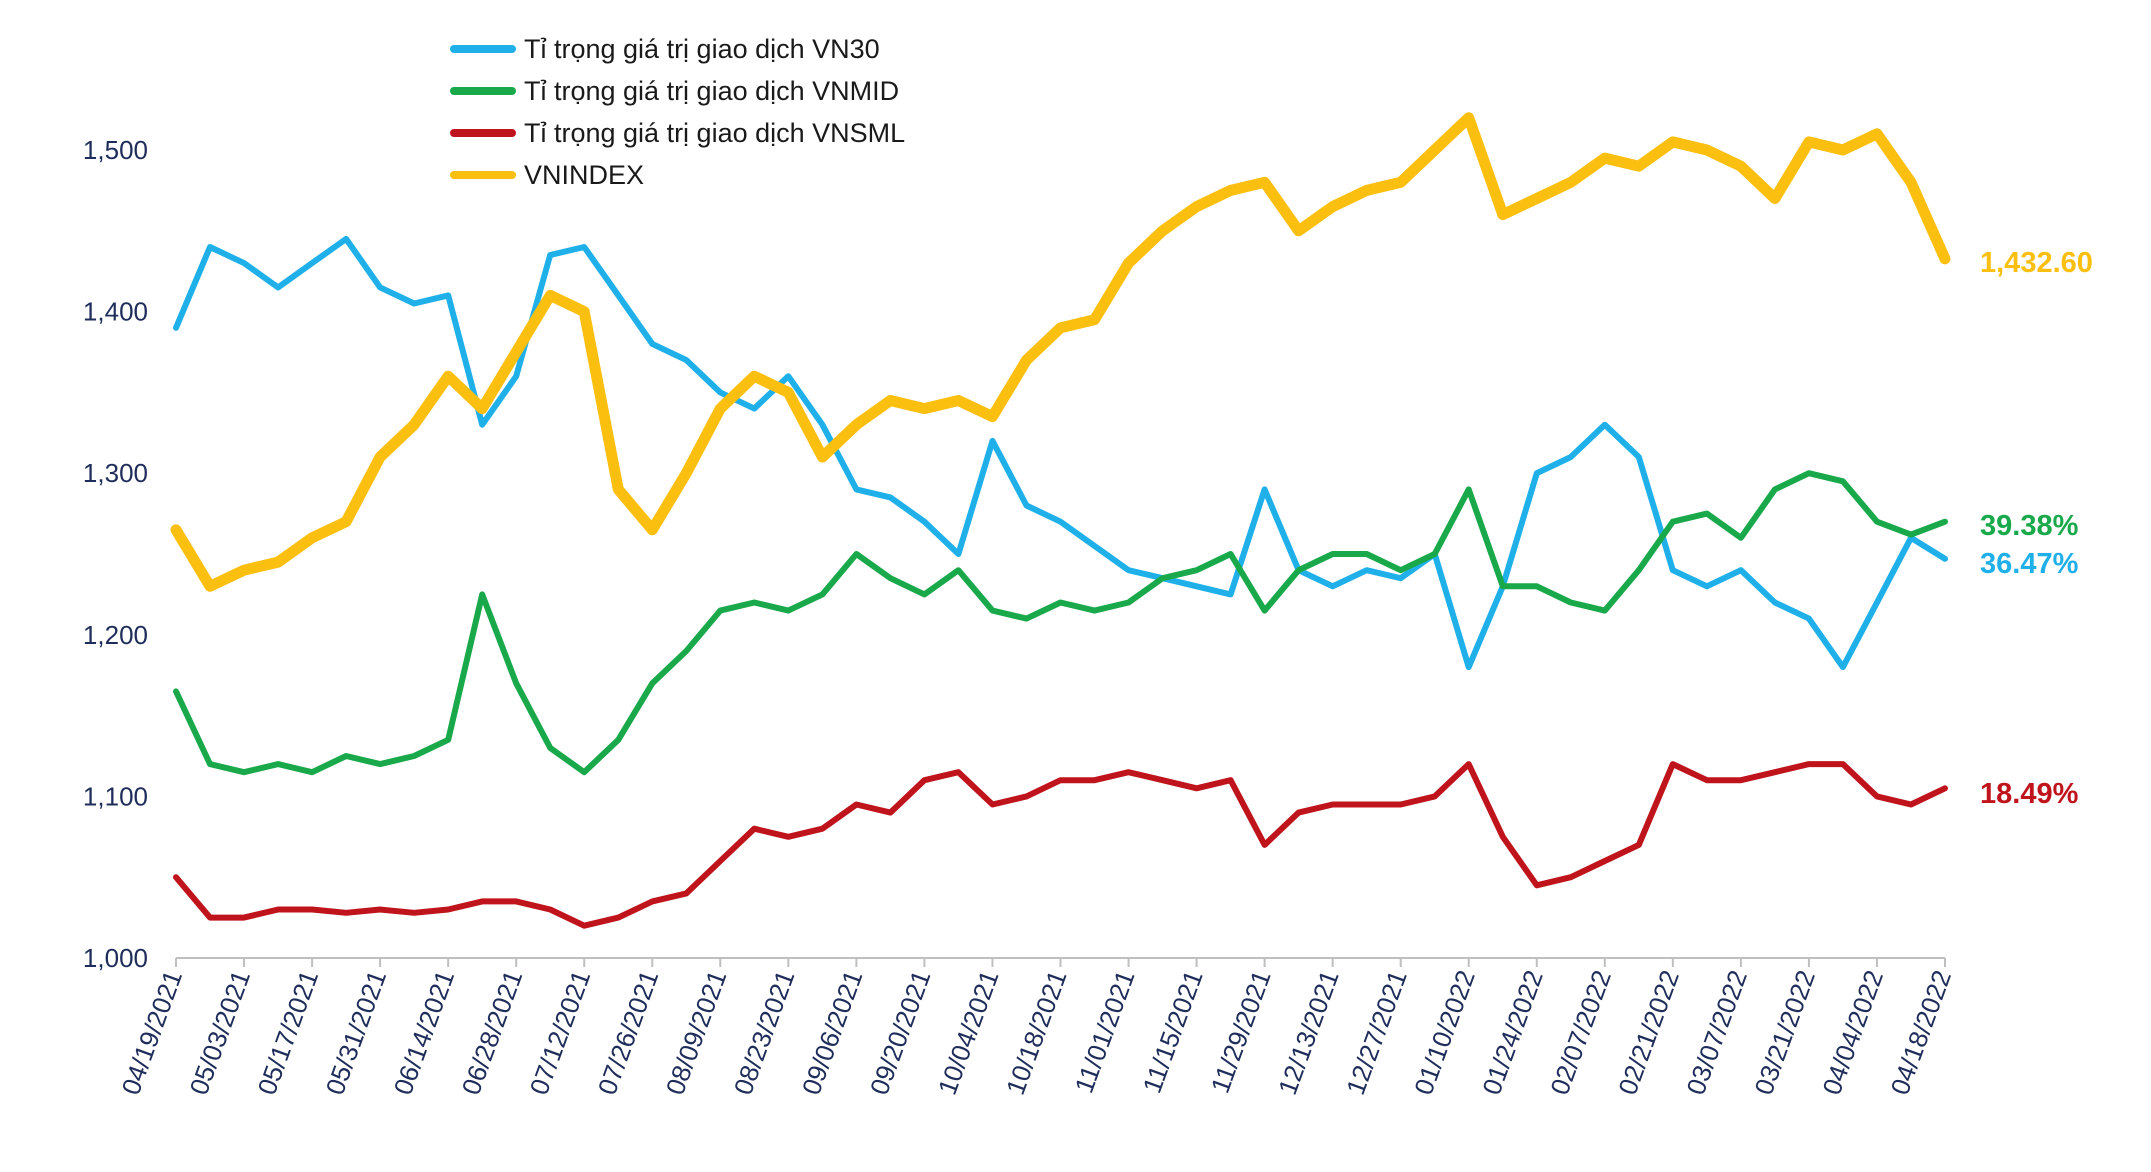 The image size is (2151, 1172). I want to click on x-tick-label: 06/28/2021, so click(492, 1032).